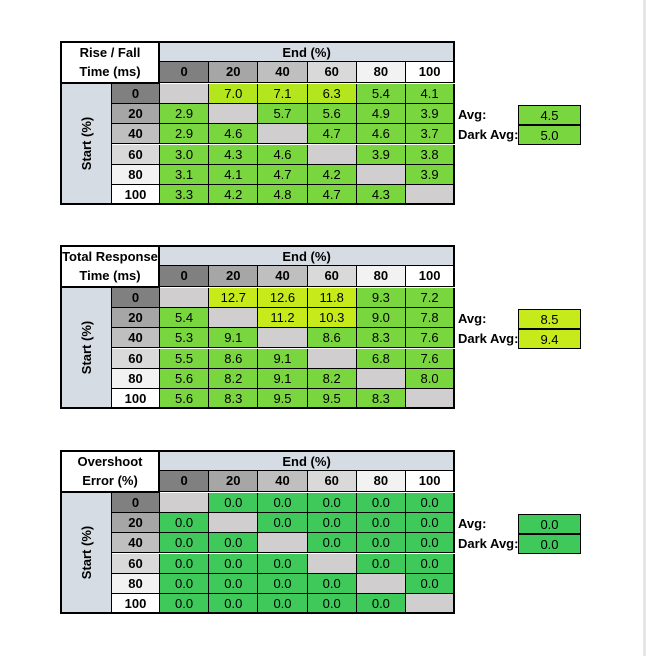 Image resolution: width=646 pixels, height=656 pixels. I want to click on value-cell: 7.6, so click(431, 358).